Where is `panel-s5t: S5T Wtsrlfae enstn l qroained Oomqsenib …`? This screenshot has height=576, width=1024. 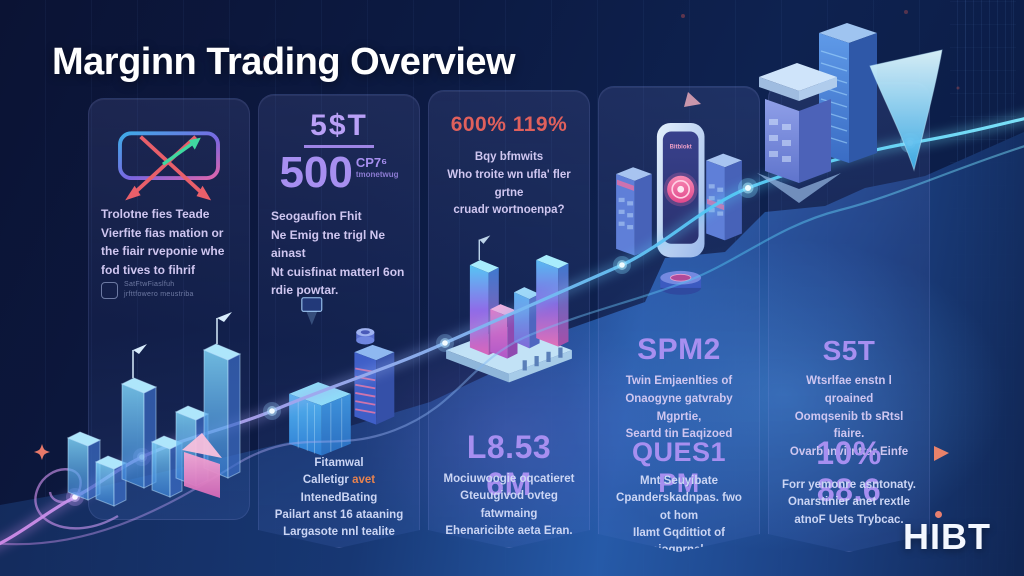
panel-s5t: S5T Wtsrlfae enstn l qroained Oomqsenib … is located at coordinates (849, 317).